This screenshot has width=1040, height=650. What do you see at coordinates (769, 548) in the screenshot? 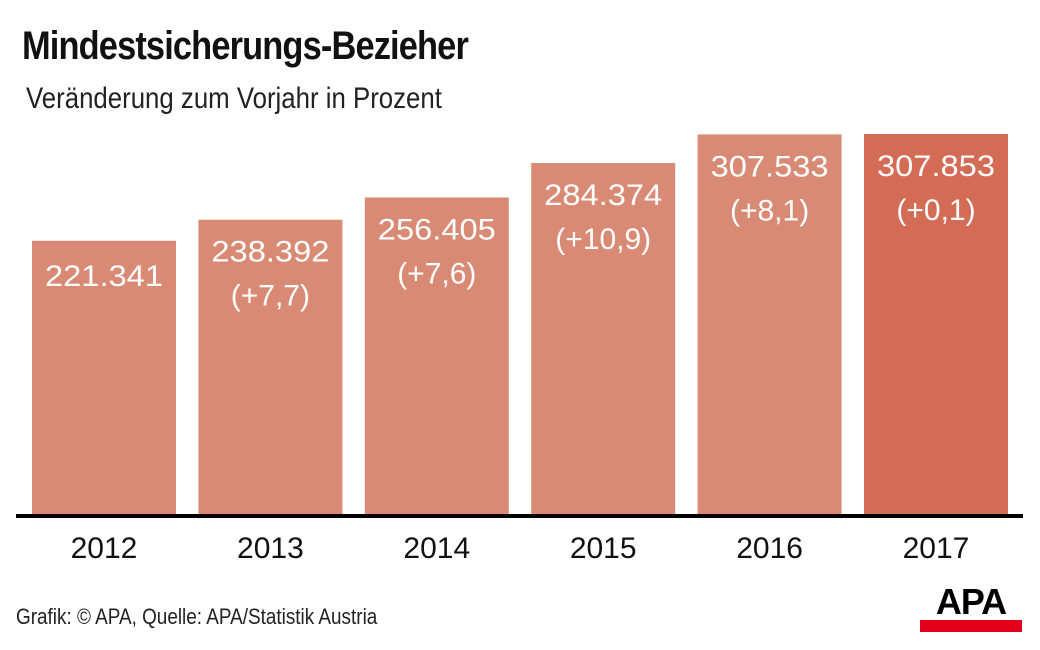
I see `x-tick-2016: 2016` at bounding box center [769, 548].